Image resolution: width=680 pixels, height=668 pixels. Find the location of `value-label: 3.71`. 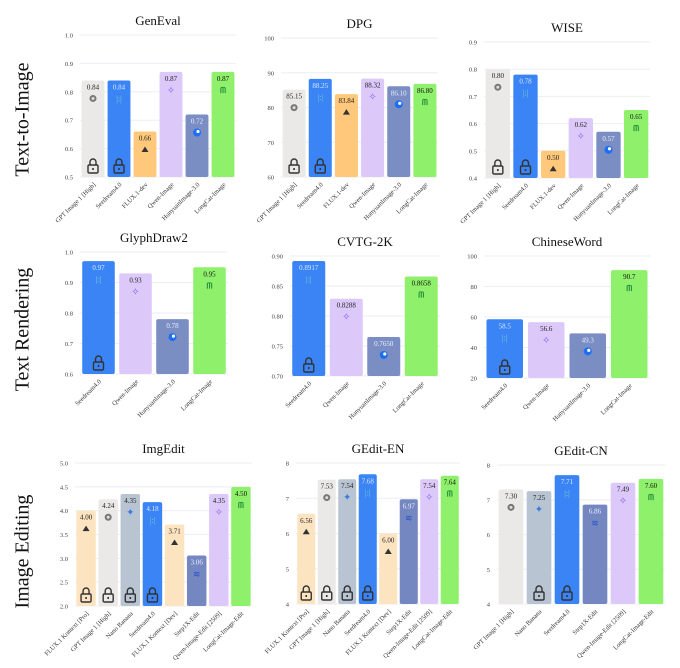

value-label: 3.71 is located at coordinates (174, 531).